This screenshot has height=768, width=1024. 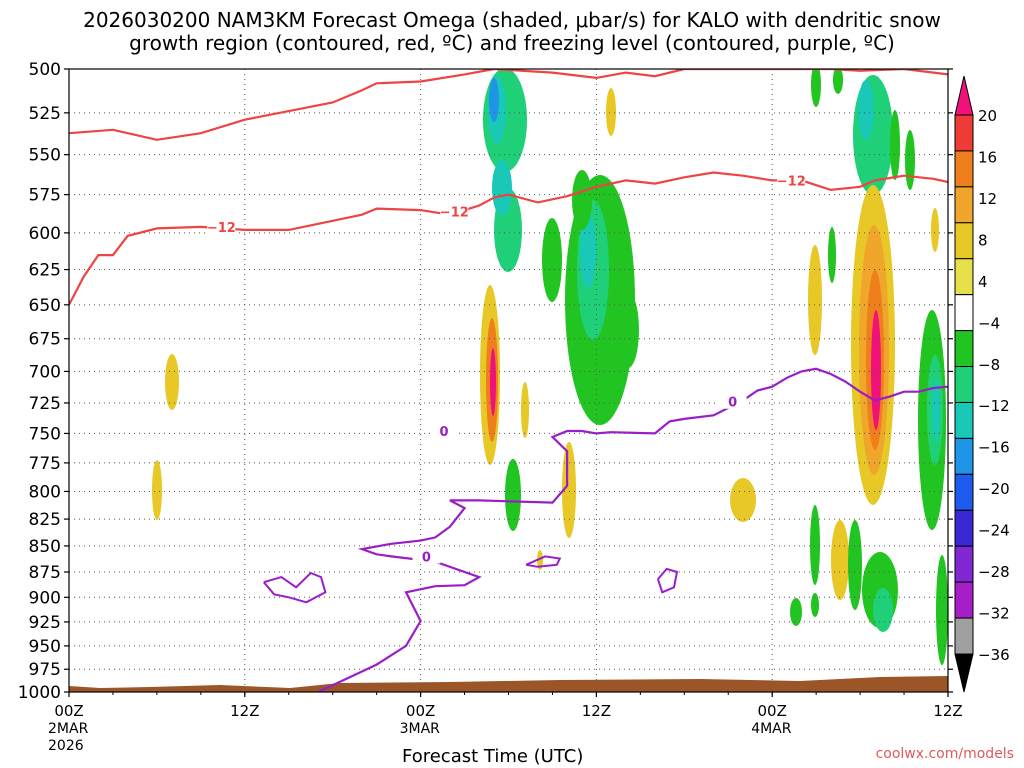 What do you see at coordinates (45, 271) in the screenshot?
I see `y-tick-label-625: 625` at bounding box center [45, 271].